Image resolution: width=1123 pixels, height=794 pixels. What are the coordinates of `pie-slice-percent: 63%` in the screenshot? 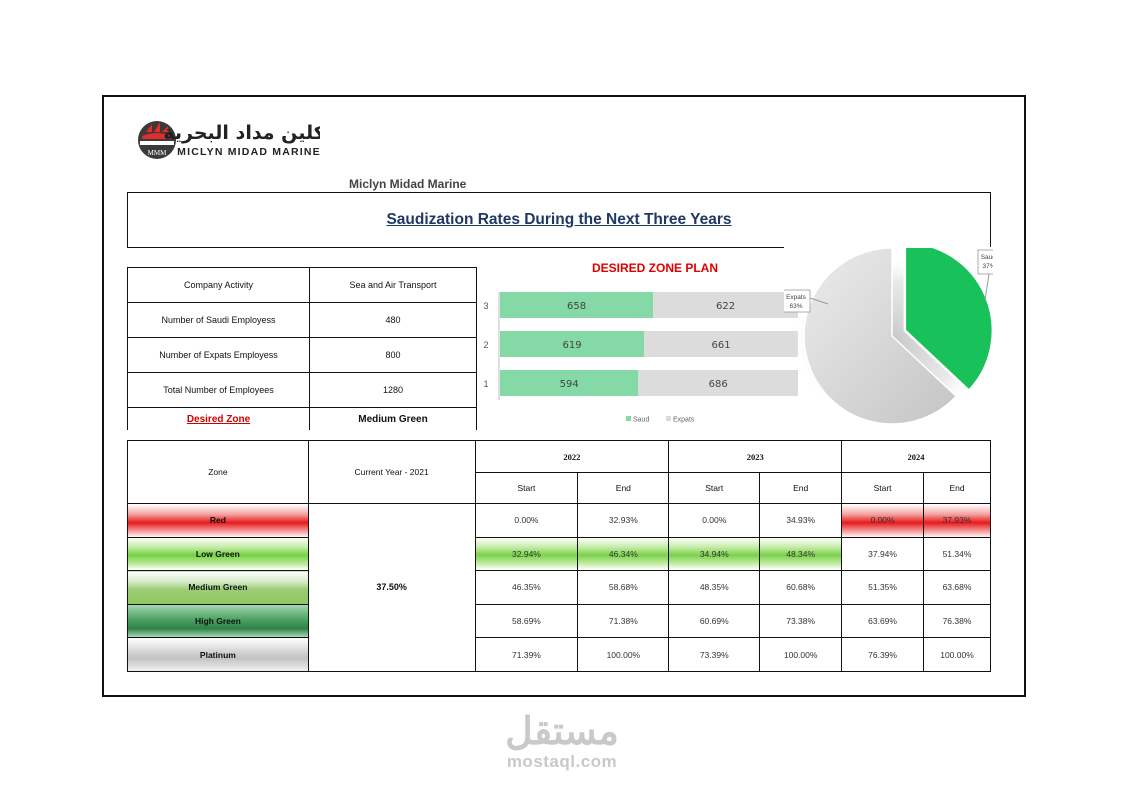 It's located at (795, 306).